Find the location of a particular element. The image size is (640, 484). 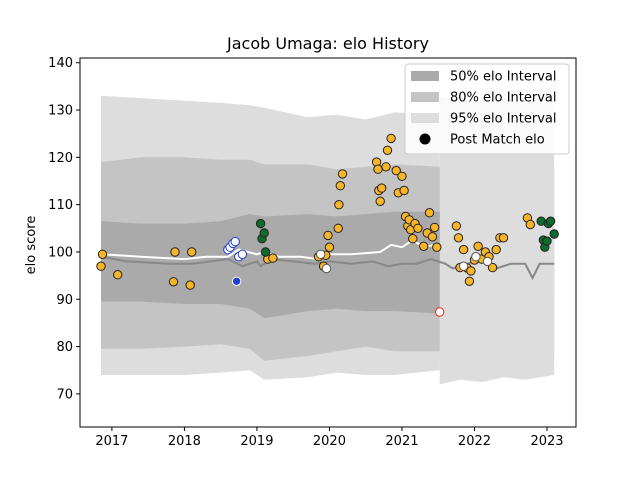

legend-label: 95% elo Interval is located at coordinates (503, 119).